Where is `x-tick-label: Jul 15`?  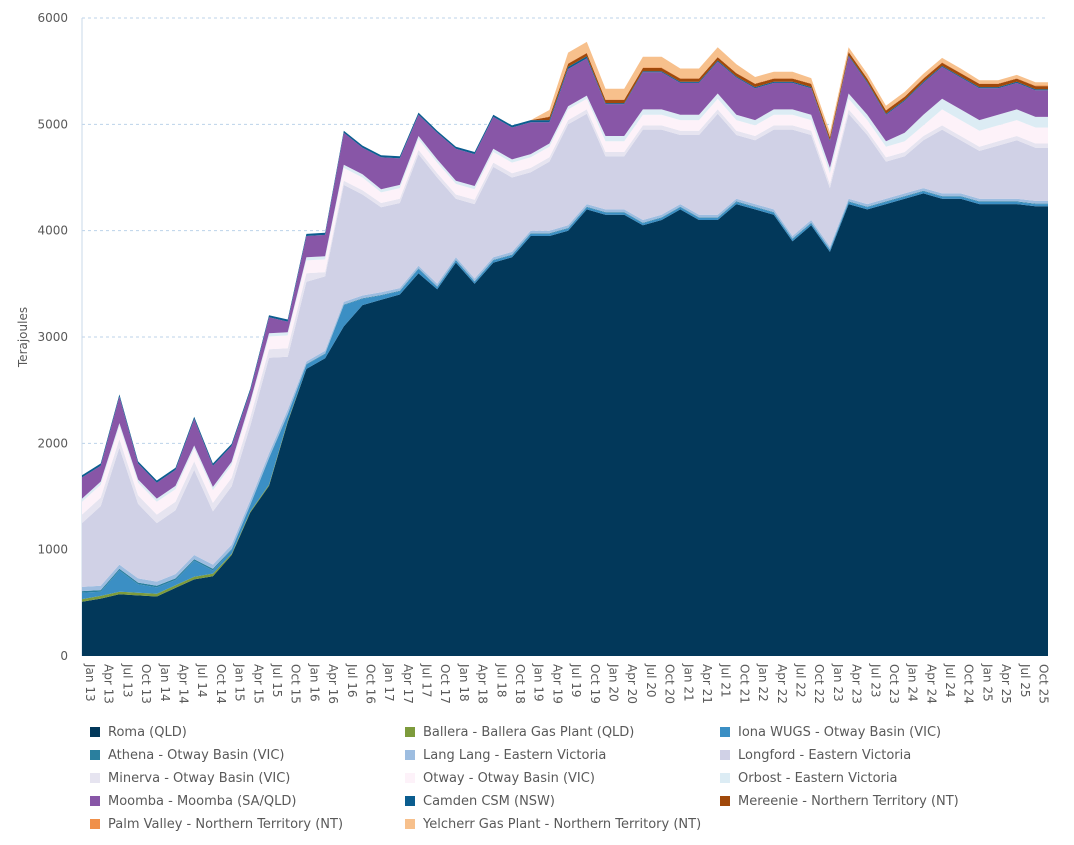 x-tick-label: Jul 15 is located at coordinates (277, 680).